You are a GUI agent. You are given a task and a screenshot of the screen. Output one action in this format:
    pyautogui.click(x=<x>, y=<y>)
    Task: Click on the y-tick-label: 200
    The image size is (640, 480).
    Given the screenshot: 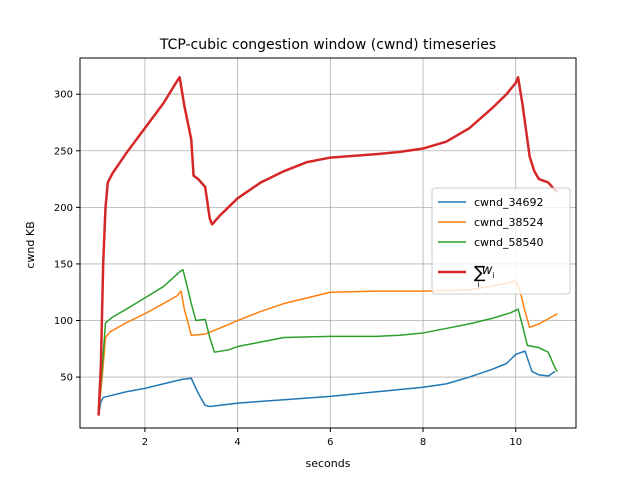 What is the action you would take?
    pyautogui.click(x=63, y=208)
    